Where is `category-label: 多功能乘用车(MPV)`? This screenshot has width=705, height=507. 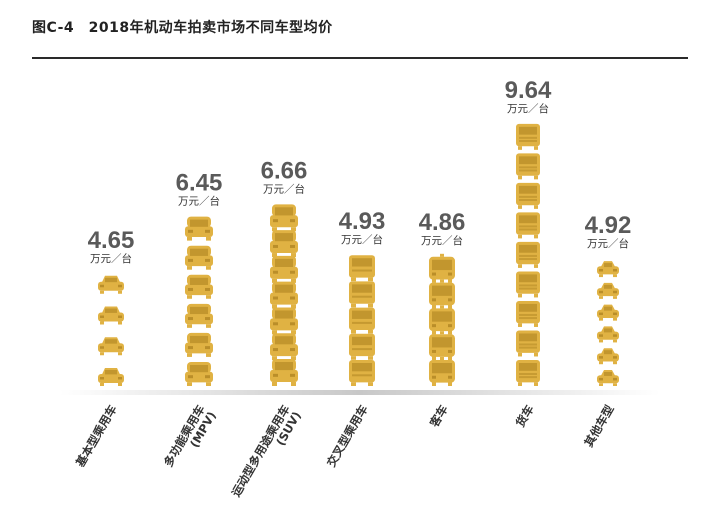
category-label: 多功能乘用车(MPV) is located at coordinates (190, 435).